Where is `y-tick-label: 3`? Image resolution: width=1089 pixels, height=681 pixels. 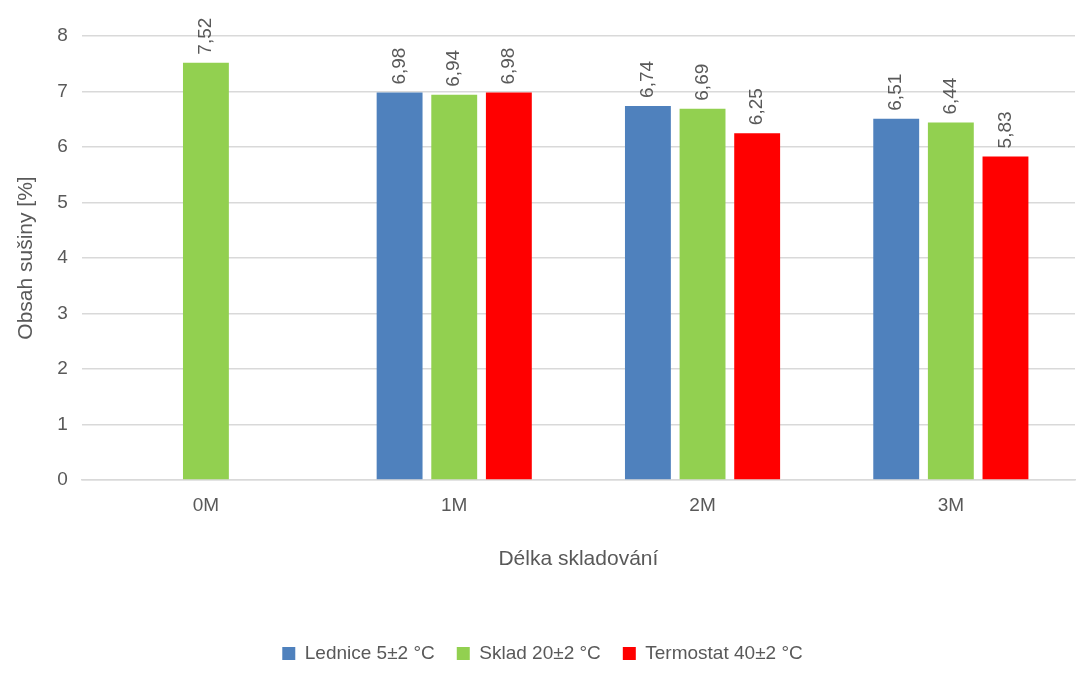
y-tick-label: 3 is located at coordinates (62, 312).